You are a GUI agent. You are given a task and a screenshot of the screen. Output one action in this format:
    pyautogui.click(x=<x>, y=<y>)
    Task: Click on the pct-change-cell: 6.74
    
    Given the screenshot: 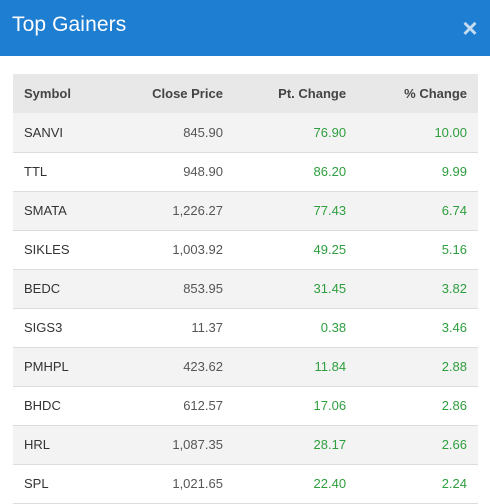 What is the action you would take?
    pyautogui.click(x=454, y=210)
    